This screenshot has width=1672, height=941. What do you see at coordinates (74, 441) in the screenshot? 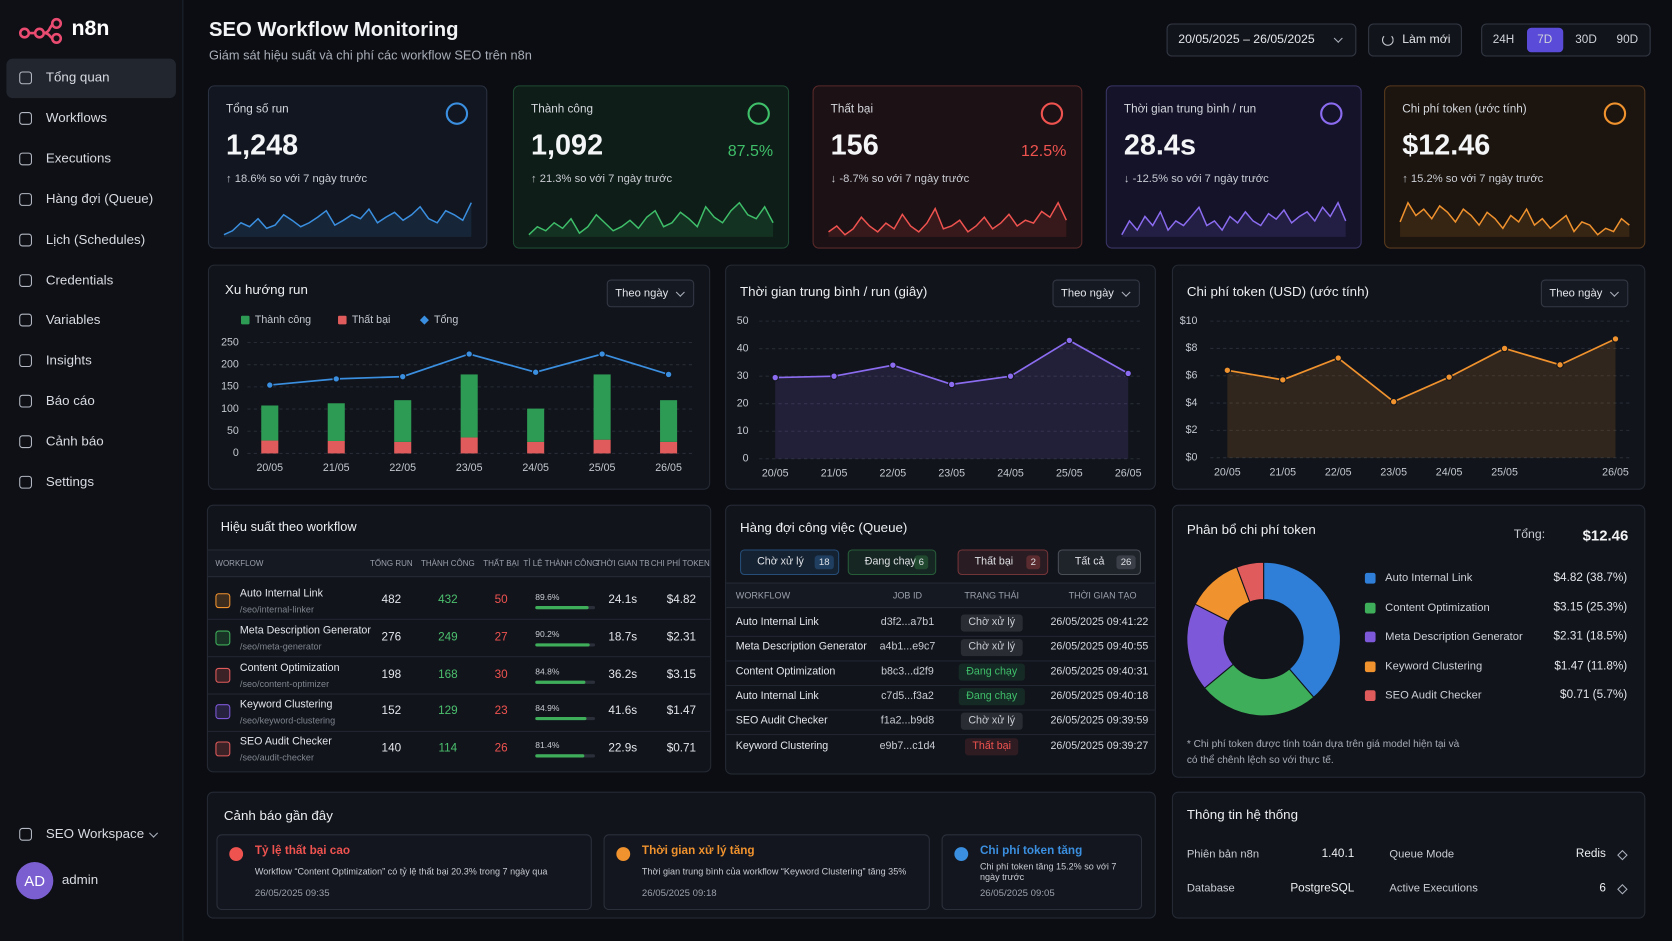
I see `nav-item: Cảnh báo` at bounding box center [74, 441].